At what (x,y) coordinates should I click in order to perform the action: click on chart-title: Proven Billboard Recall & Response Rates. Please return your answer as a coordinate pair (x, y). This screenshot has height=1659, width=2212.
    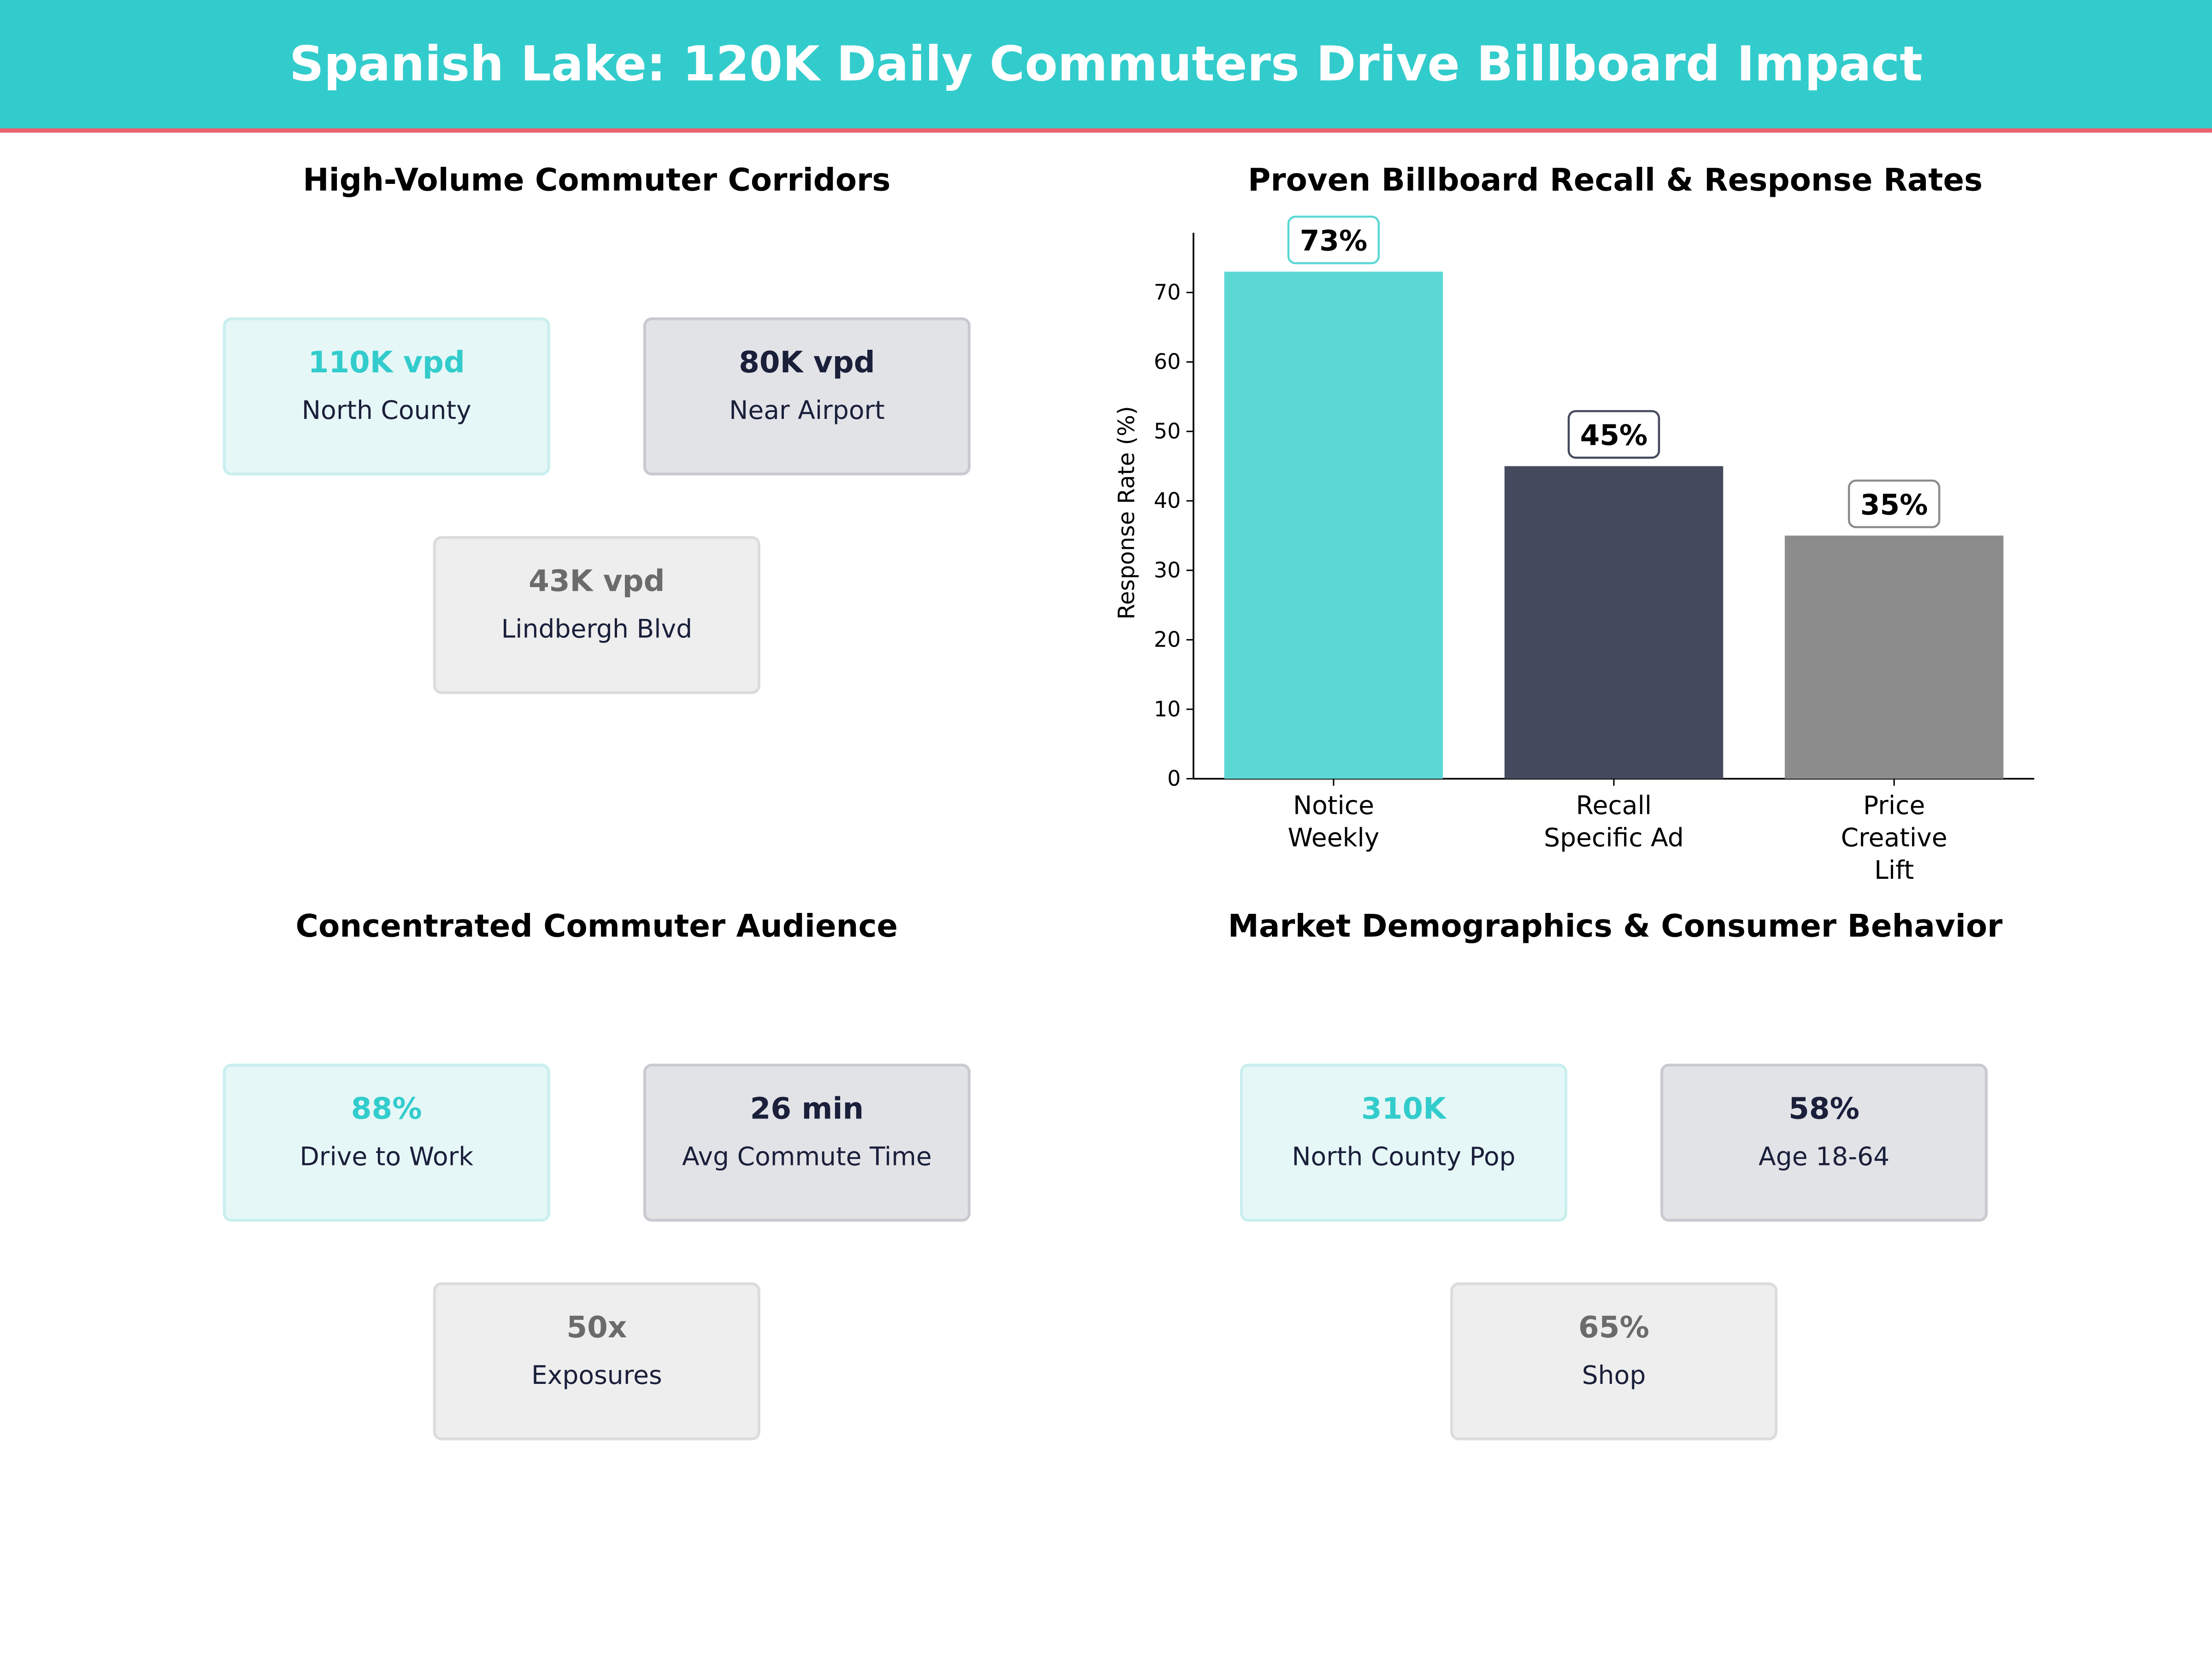
    Looking at the image, I should click on (1615, 181).